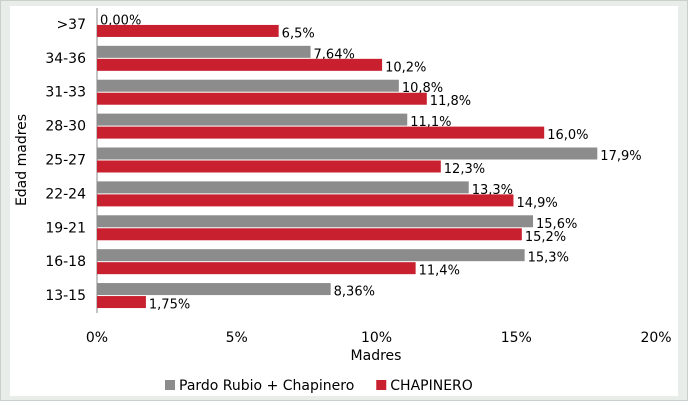  I want to click on y-tick-label: 22-24, so click(65, 194).